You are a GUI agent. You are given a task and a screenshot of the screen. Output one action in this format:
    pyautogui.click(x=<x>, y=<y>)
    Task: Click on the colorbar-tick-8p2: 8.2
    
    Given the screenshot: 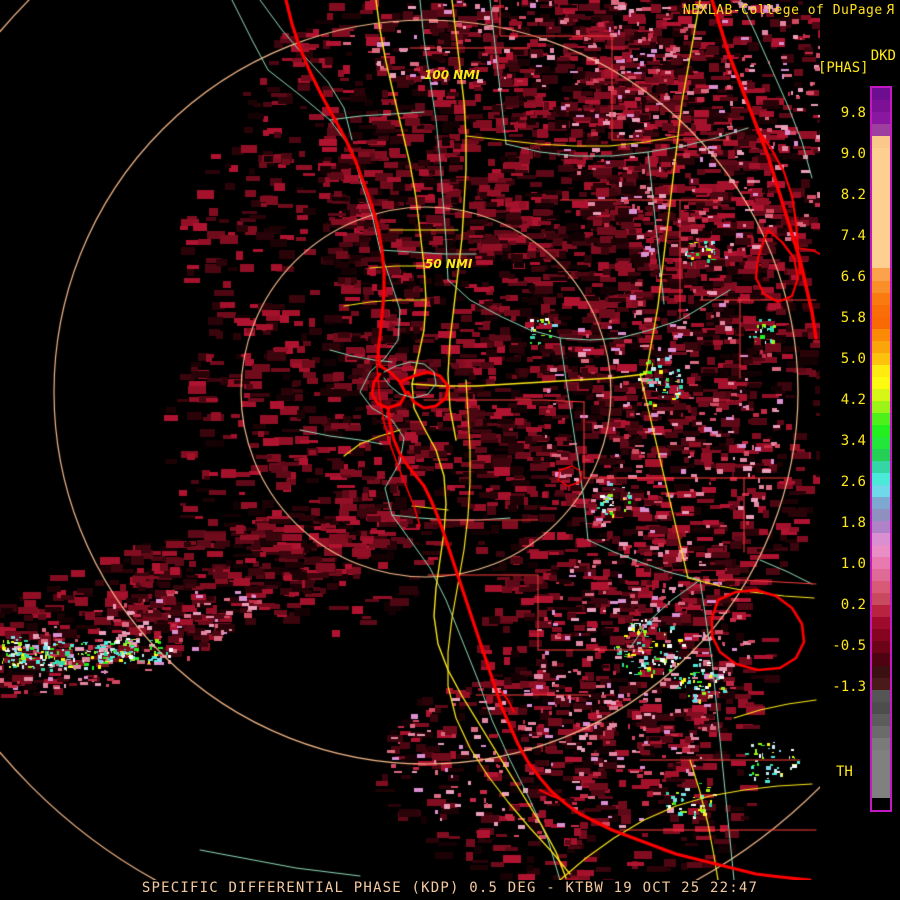 What is the action you would take?
    pyautogui.click(x=853, y=195)
    